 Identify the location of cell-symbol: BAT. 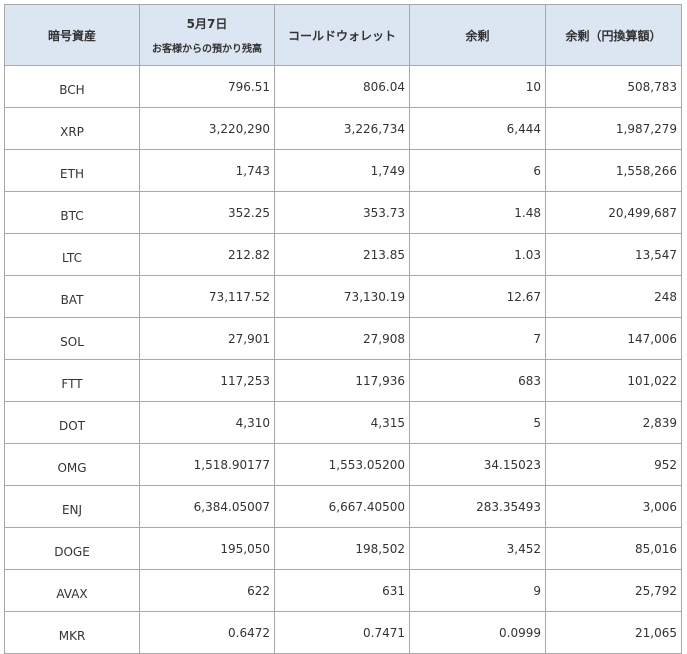
(72, 296).